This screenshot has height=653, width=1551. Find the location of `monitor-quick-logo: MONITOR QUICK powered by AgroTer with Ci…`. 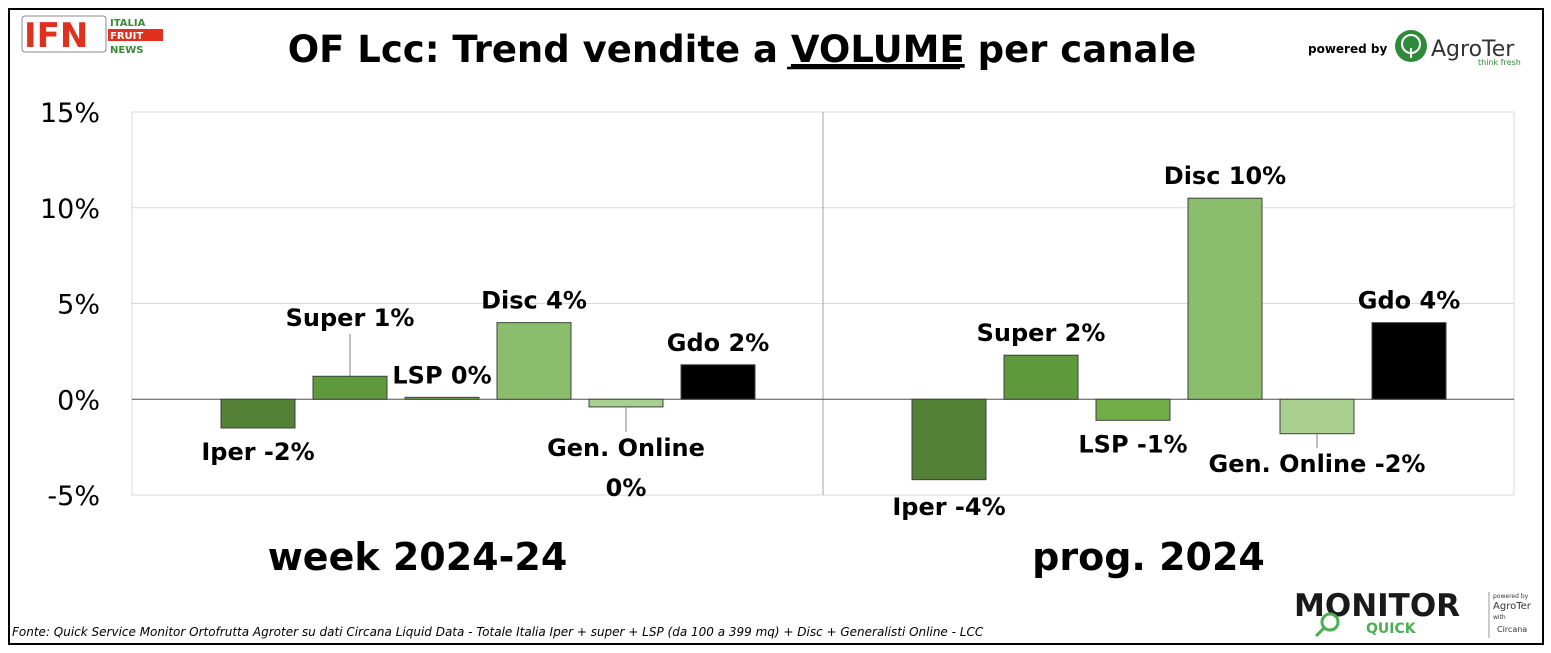

monitor-quick-logo: MONITOR QUICK powered by AgroTer with Ci… is located at coordinates (1413, 613).